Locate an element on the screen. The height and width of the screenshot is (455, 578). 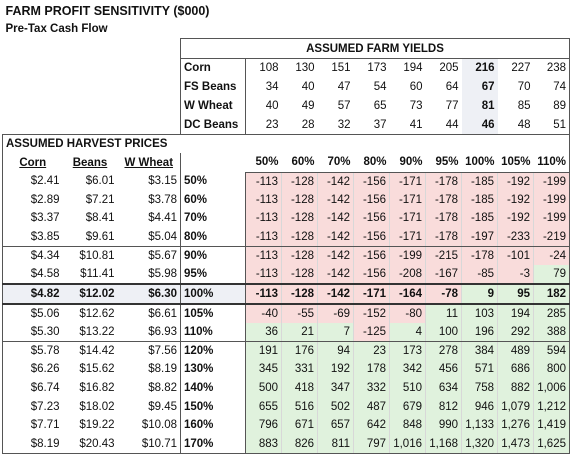
profit-value: 292 is located at coordinates (515, 332).